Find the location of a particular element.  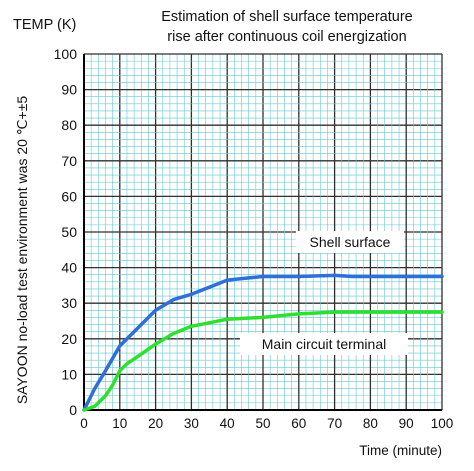

y-tick-label: 80 is located at coordinates (69, 125).